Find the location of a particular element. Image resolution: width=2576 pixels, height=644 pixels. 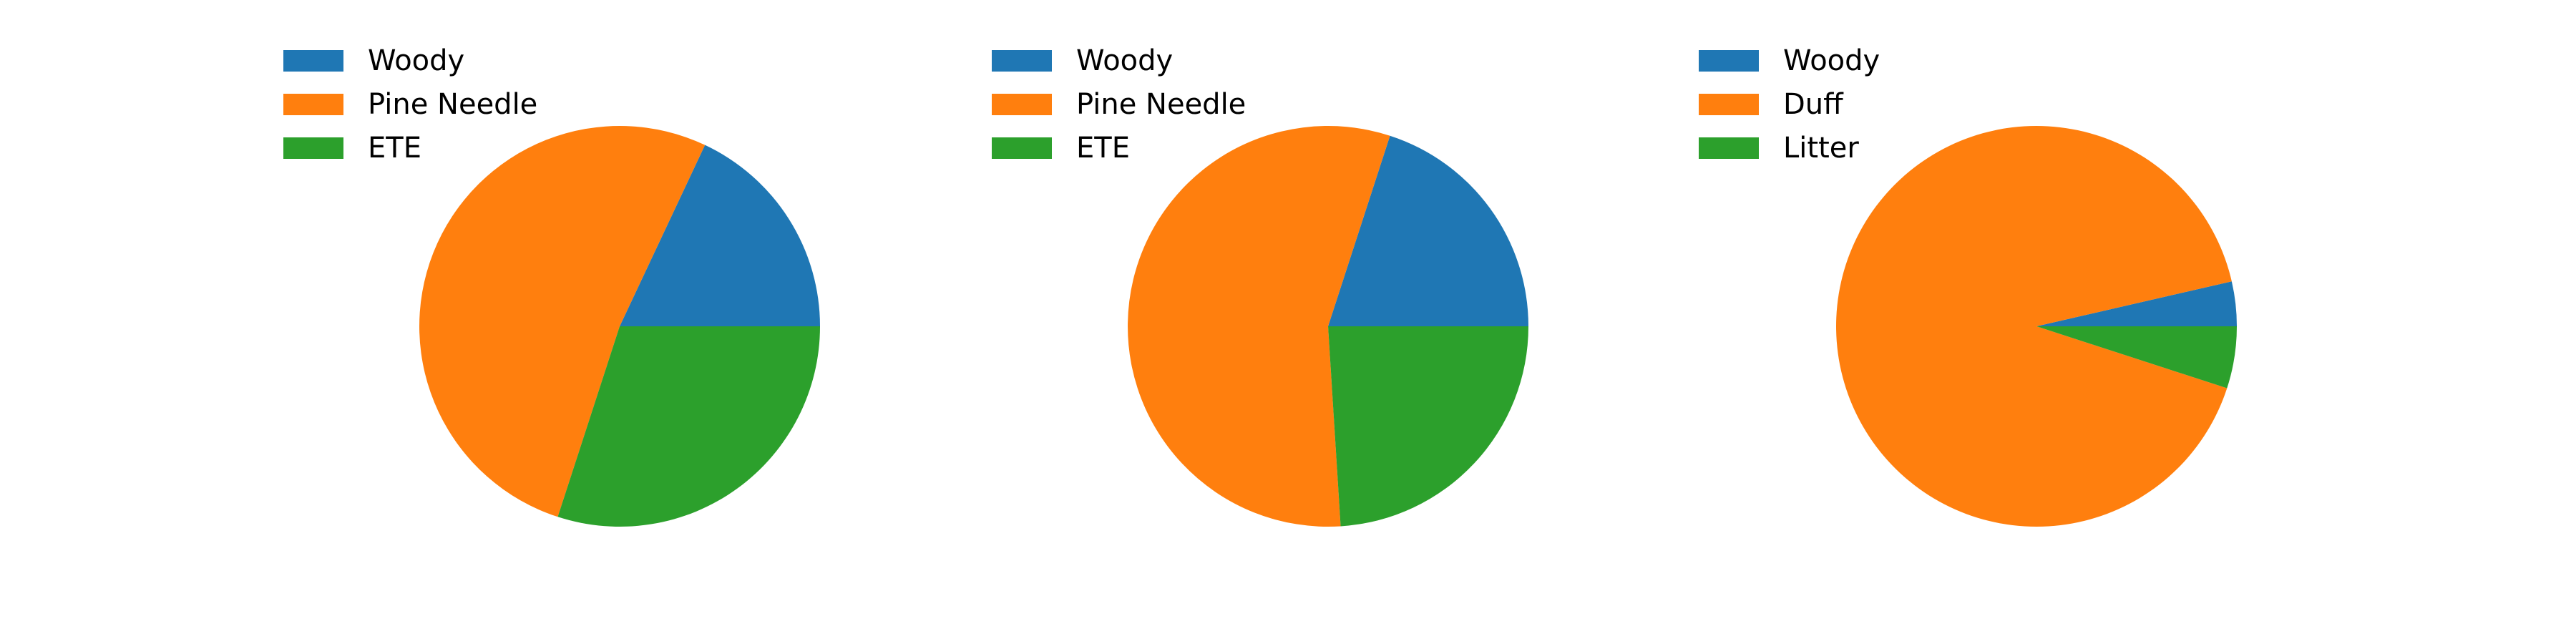

legend-swatch-duff is located at coordinates (1729, 104).